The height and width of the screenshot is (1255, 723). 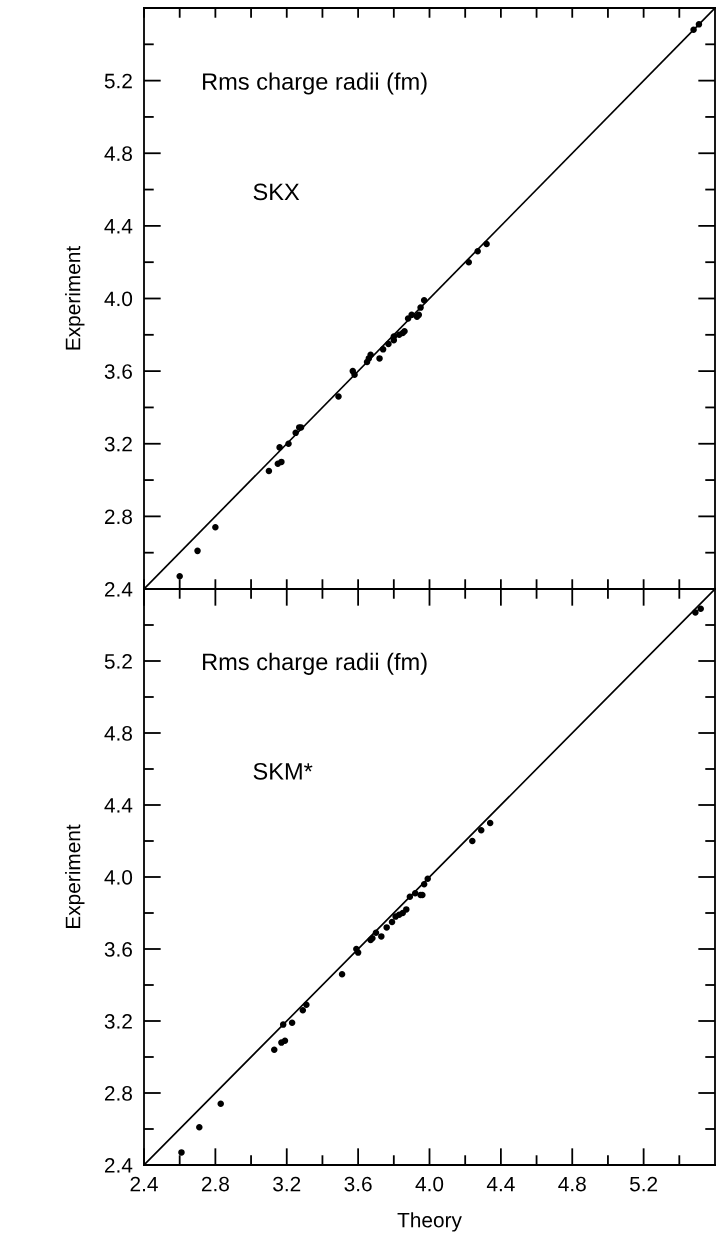 I want to click on x-tick-label: 3.2, so click(x=287, y=1184).